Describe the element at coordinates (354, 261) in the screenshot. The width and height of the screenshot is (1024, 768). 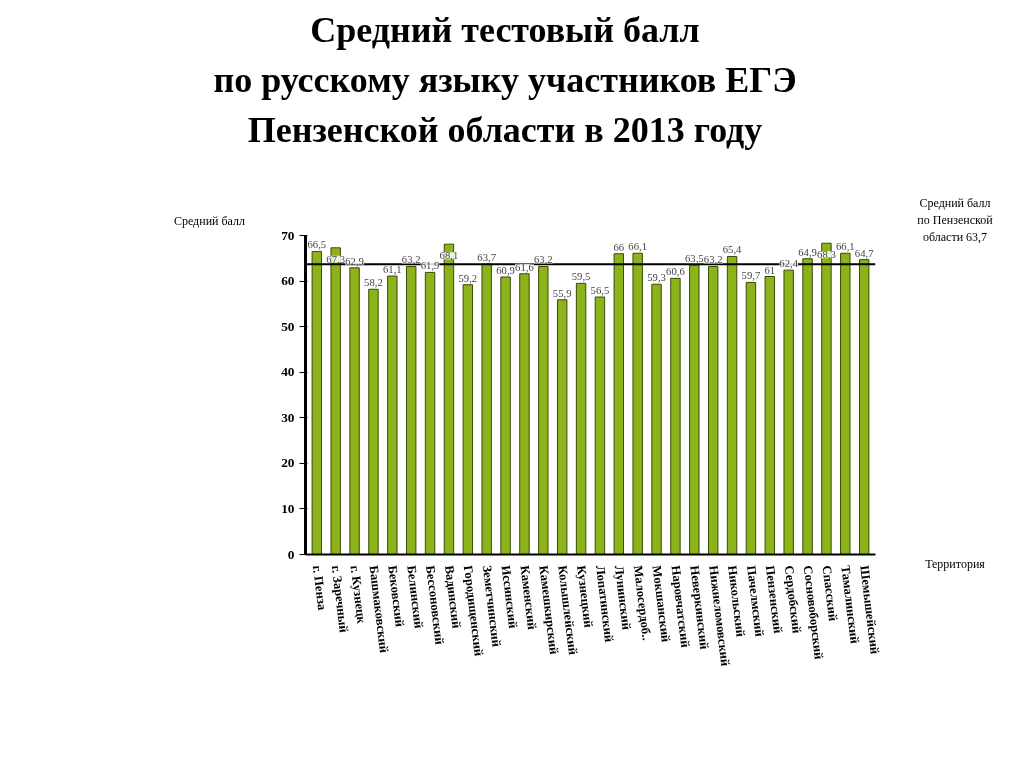
I see `data-label: 62,9` at that location.